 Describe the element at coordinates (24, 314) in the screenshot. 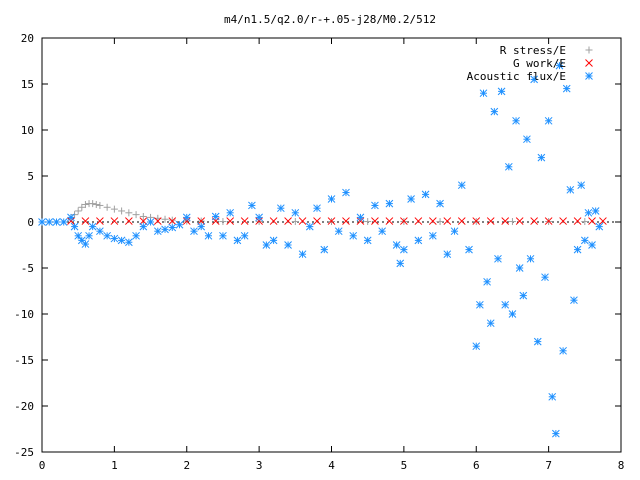

I see `y-tick-label: -10` at that location.